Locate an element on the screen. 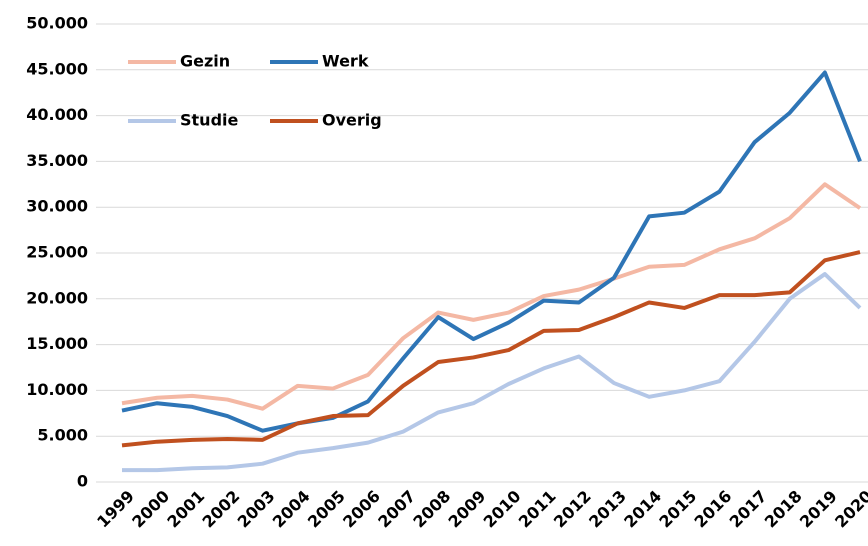 Image resolution: width=868 pixels, height=546 pixels. legend-label: Werk is located at coordinates (345, 61).